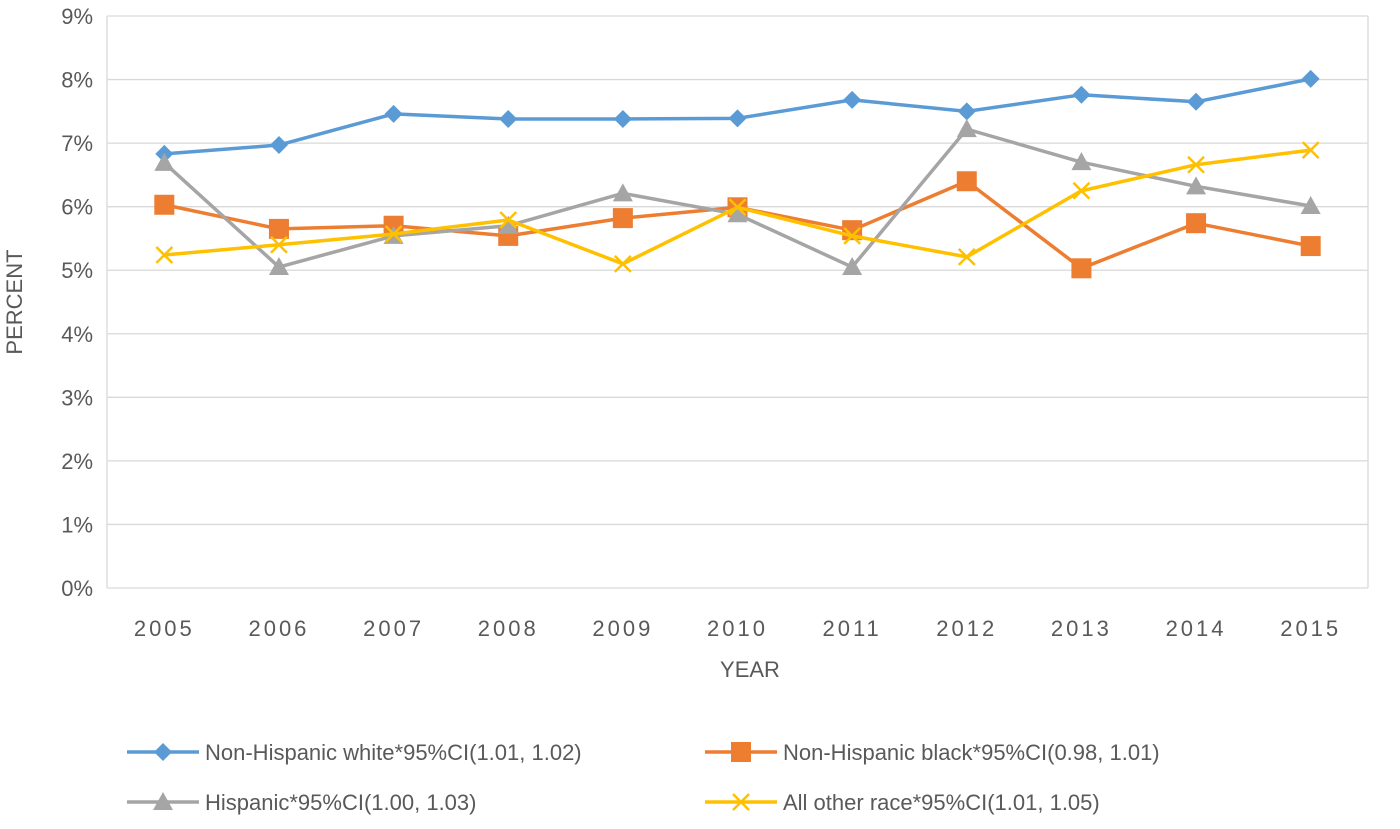 This screenshot has height=829, width=1400. I want to click on x-tick-label: 2006, so click(278, 628).